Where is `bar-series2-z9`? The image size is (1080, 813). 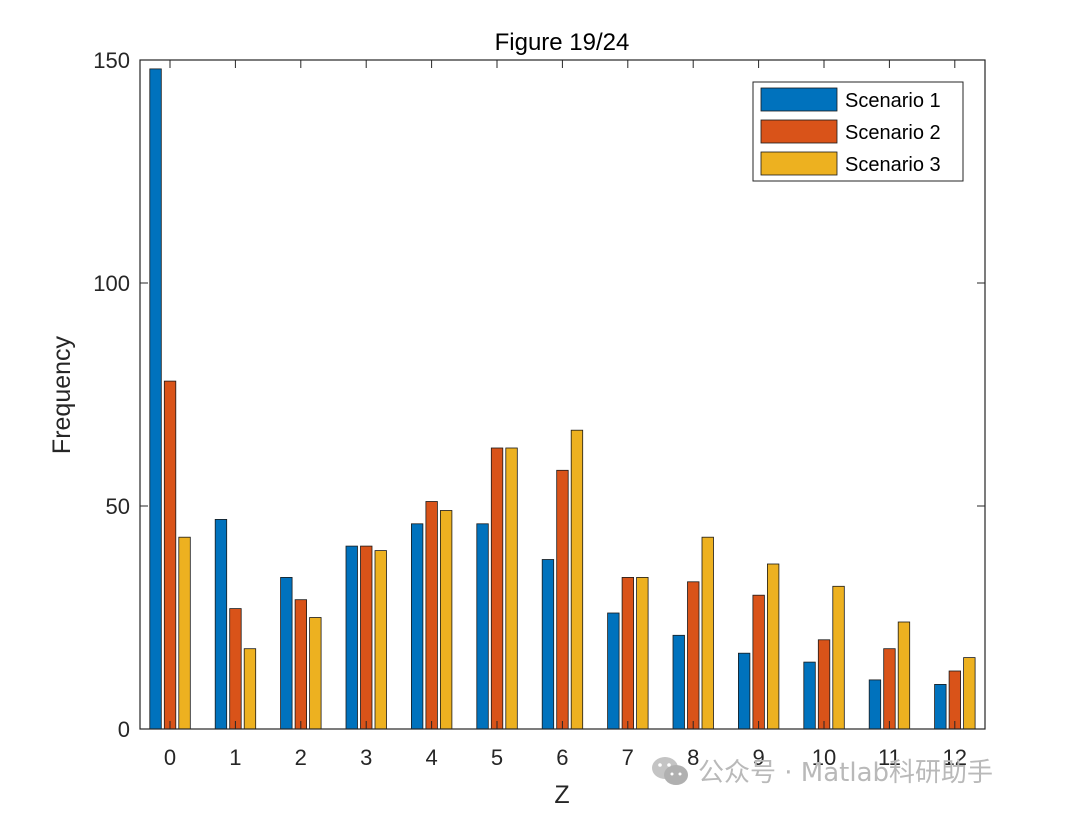 bar-series2-z9 is located at coordinates (758, 662).